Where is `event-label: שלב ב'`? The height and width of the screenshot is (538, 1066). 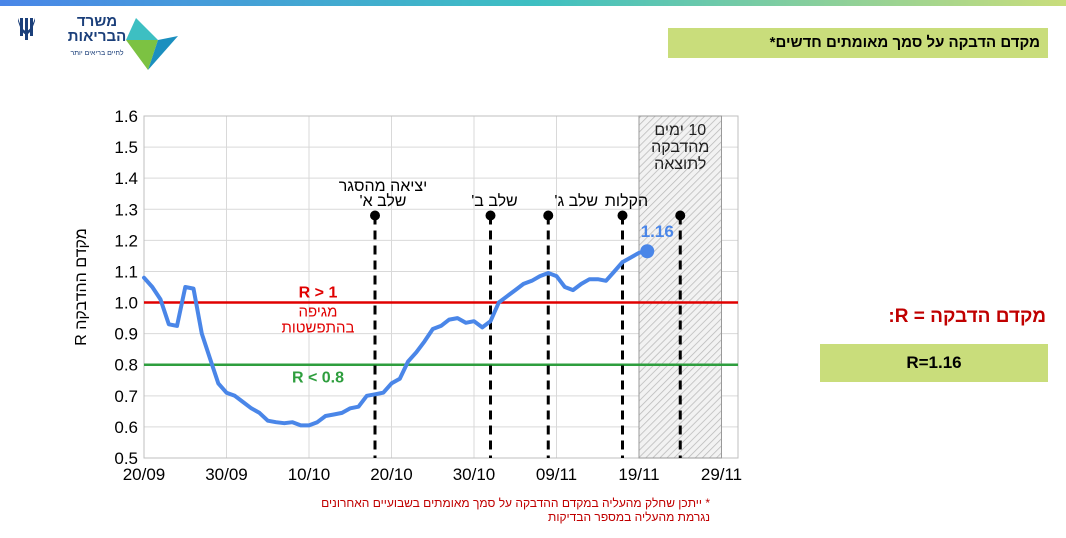 event-label: שלב ב' is located at coordinates (494, 201).